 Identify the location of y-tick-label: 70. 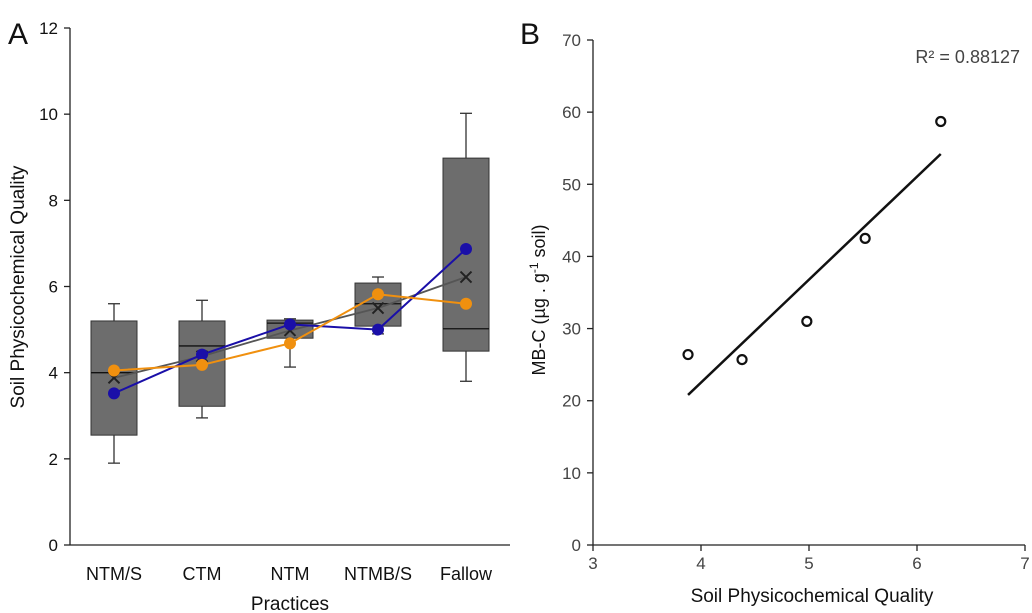
(571, 40).